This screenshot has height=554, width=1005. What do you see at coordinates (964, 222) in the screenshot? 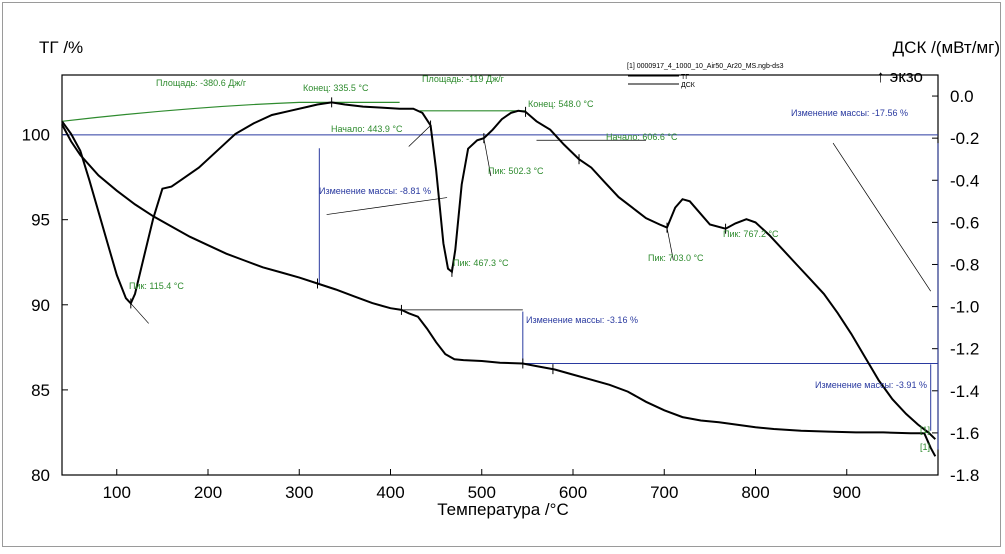
I see `y-right-tick-label: -0.6` at bounding box center [964, 222].